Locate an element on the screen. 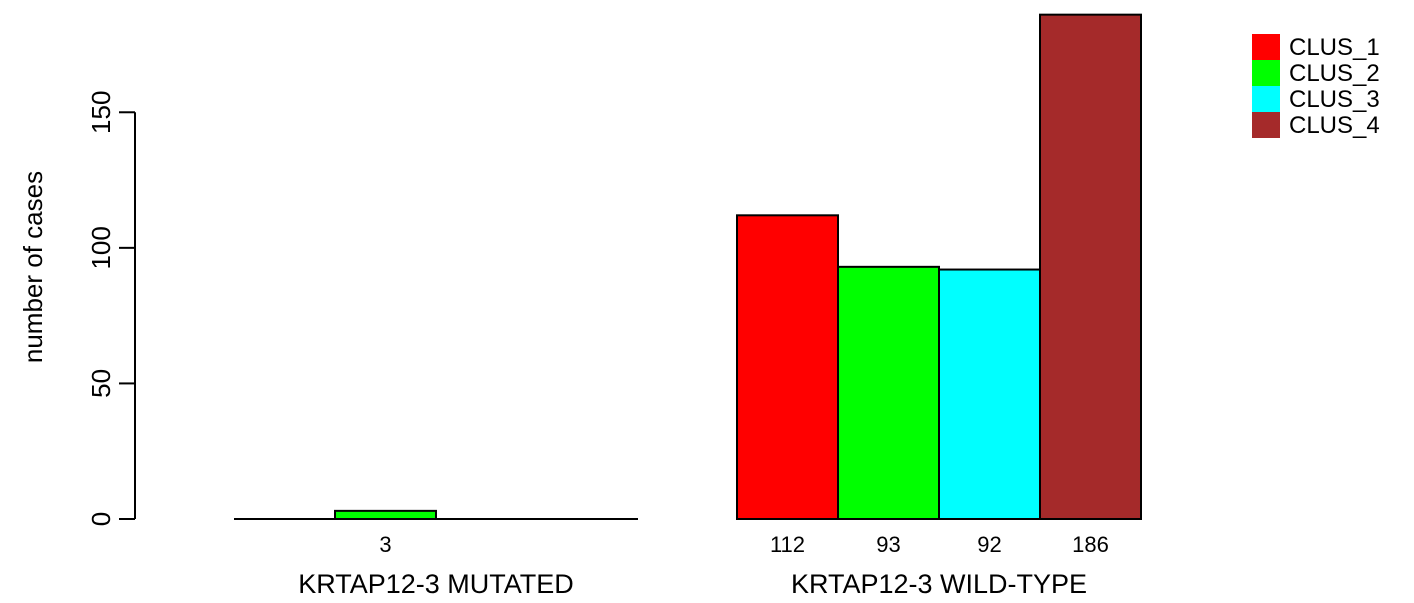 Image resolution: width=1414 pixels, height=603 pixels. bar-value-label: 186 is located at coordinates (1090, 544).